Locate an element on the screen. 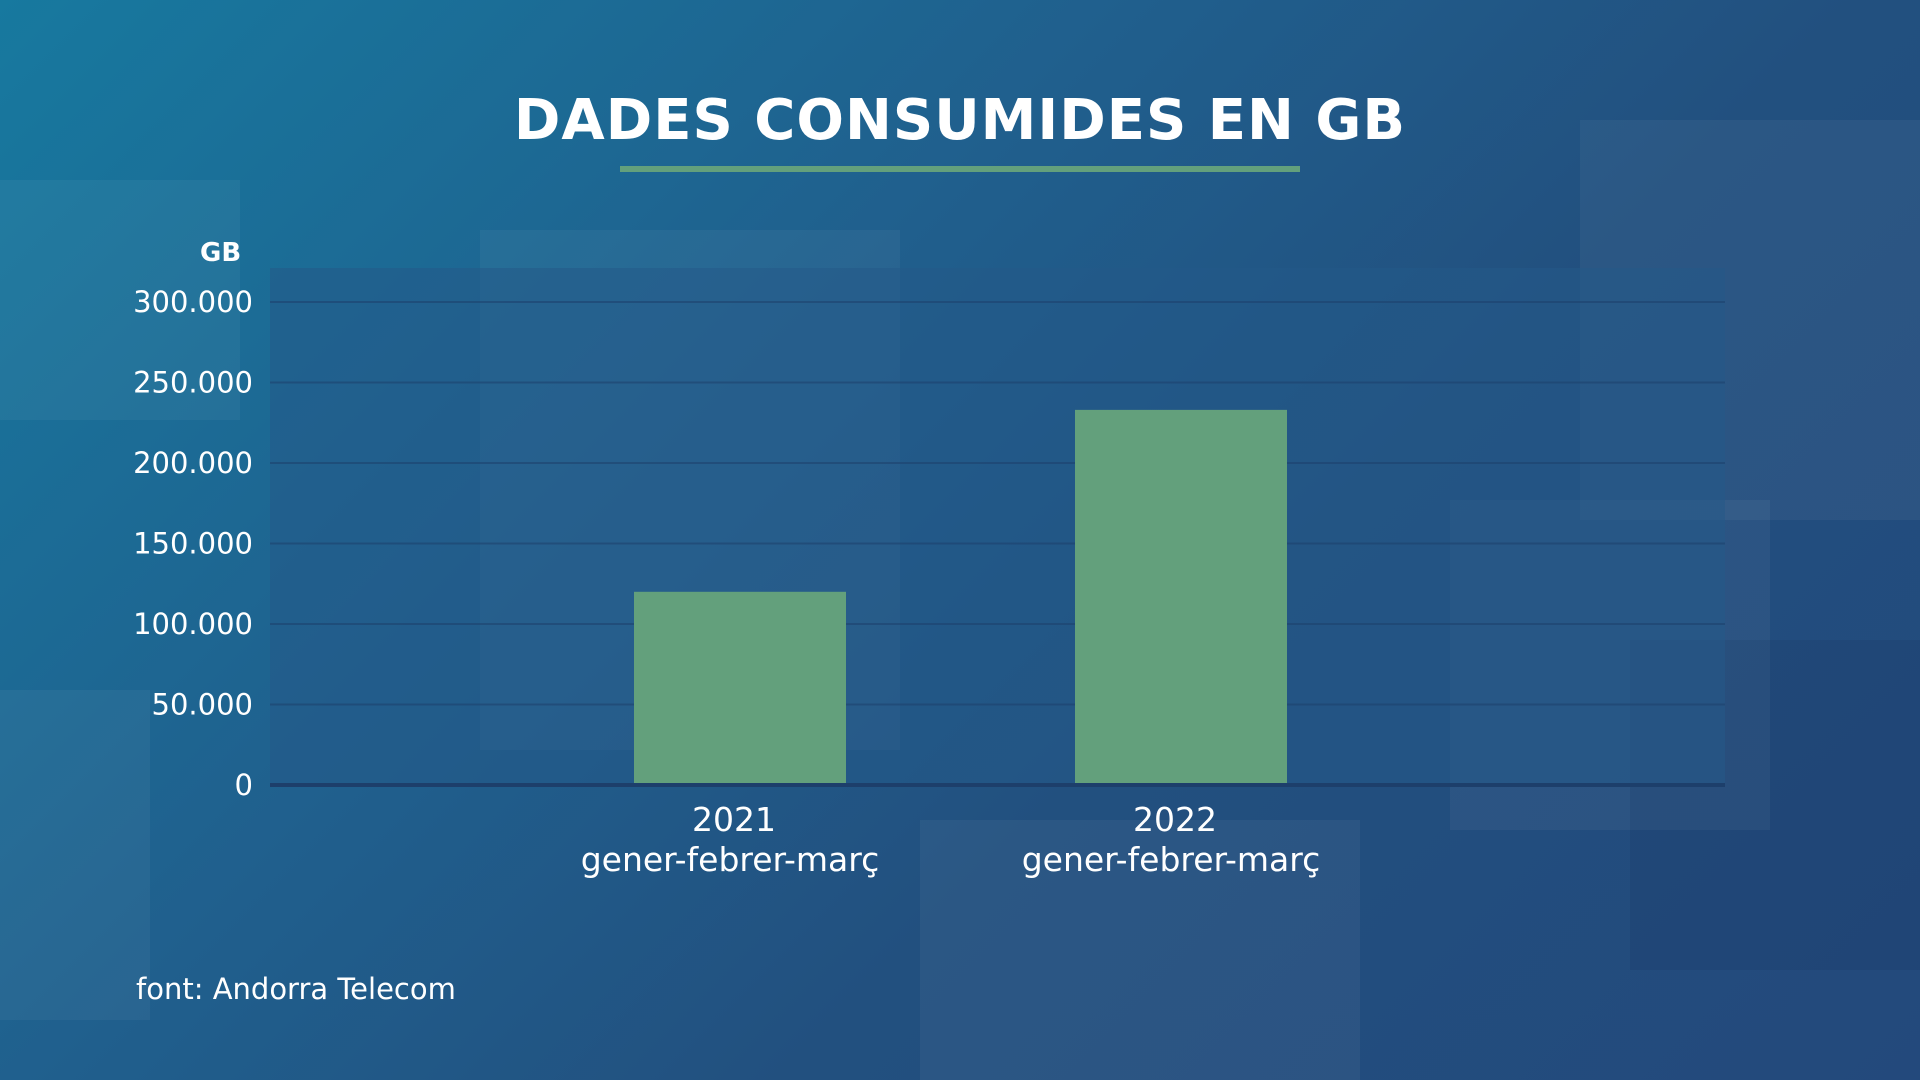  y-tick-label: 250.000 is located at coordinates (193, 383).